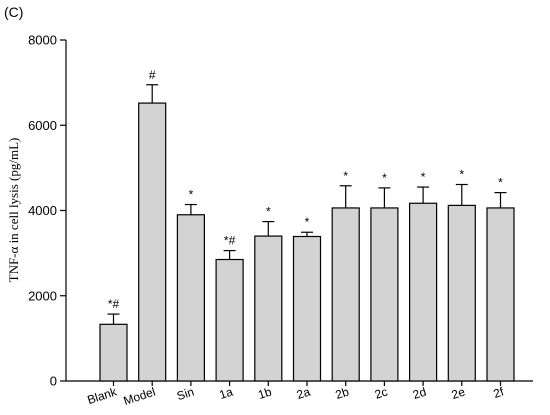 This screenshot has height=415, width=550. I want to click on y-axis-title: TNF-α in cell lysis (pg/mL), so click(13, 210).